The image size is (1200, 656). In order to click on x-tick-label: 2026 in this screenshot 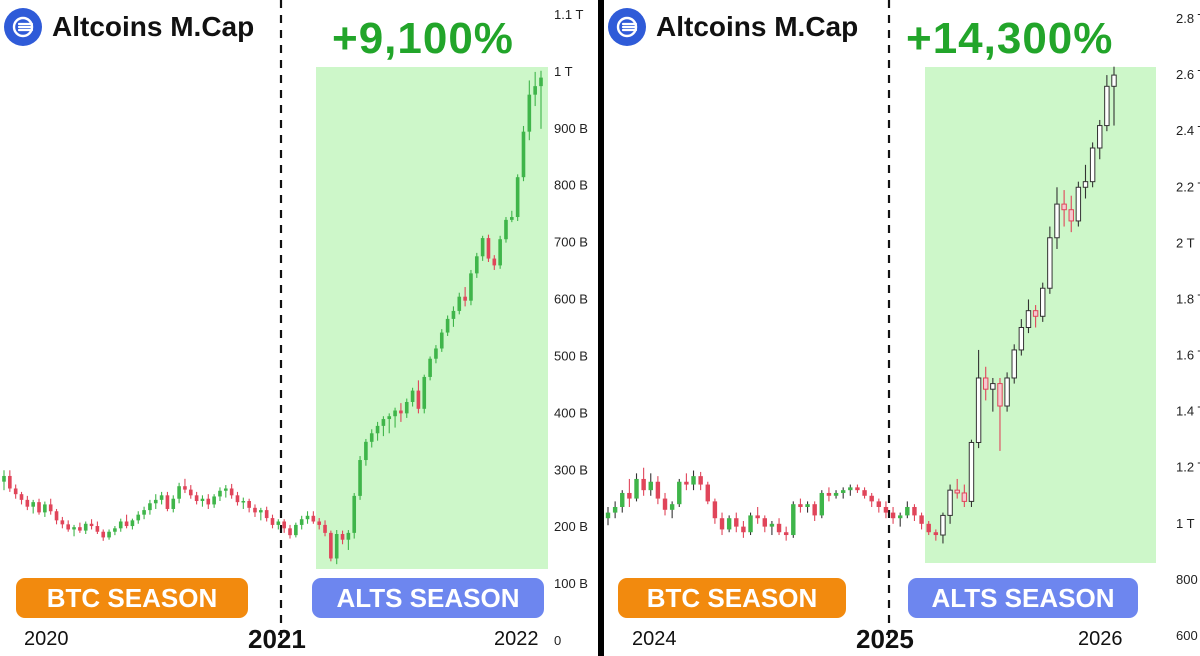, I will do `click(1100, 639)`.